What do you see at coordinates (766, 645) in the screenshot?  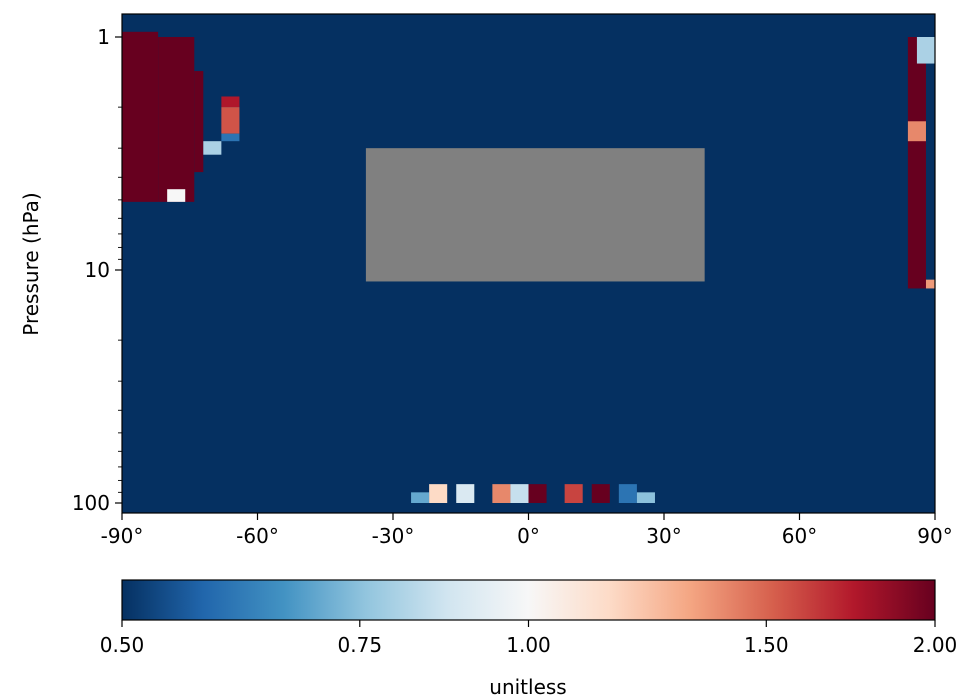 I see `colorbar-tick-label: 1.50` at bounding box center [766, 645].